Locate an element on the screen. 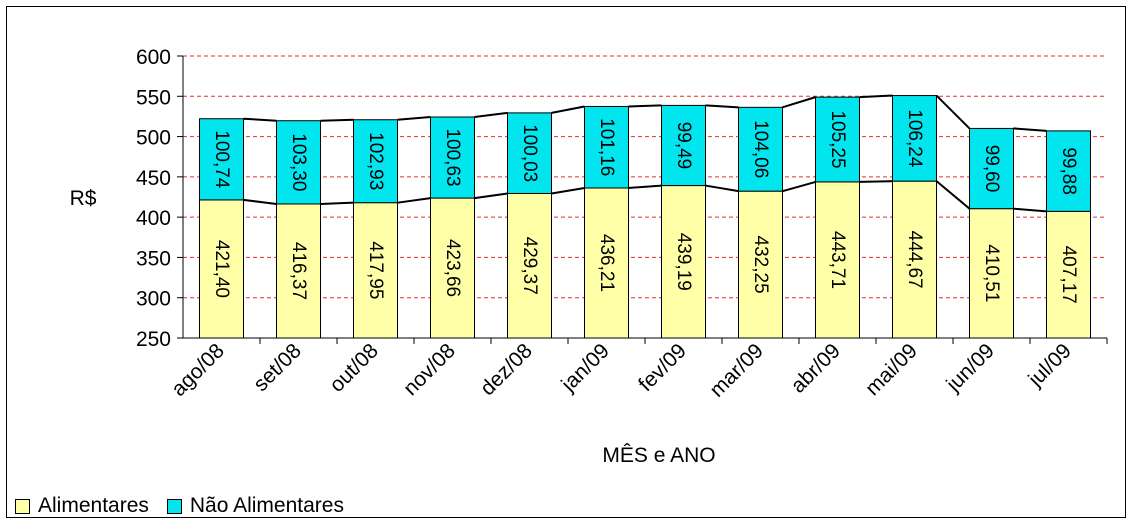 This screenshot has height=525, width=1133. data-label-nao-alimentares-9: 106,24 is located at coordinates (914, 138).